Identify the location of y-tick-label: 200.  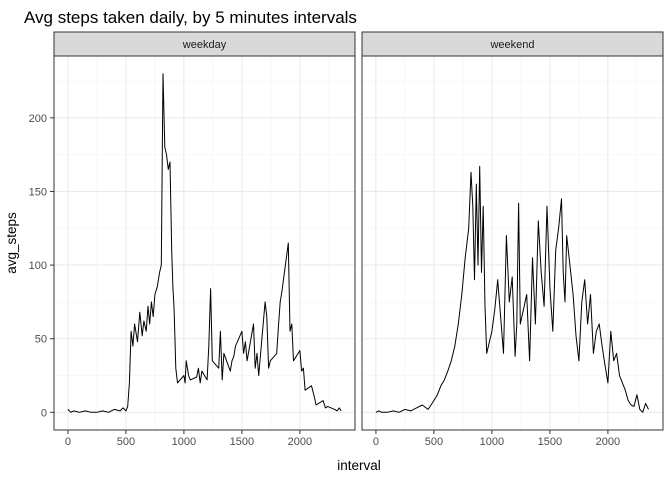
(38, 119).